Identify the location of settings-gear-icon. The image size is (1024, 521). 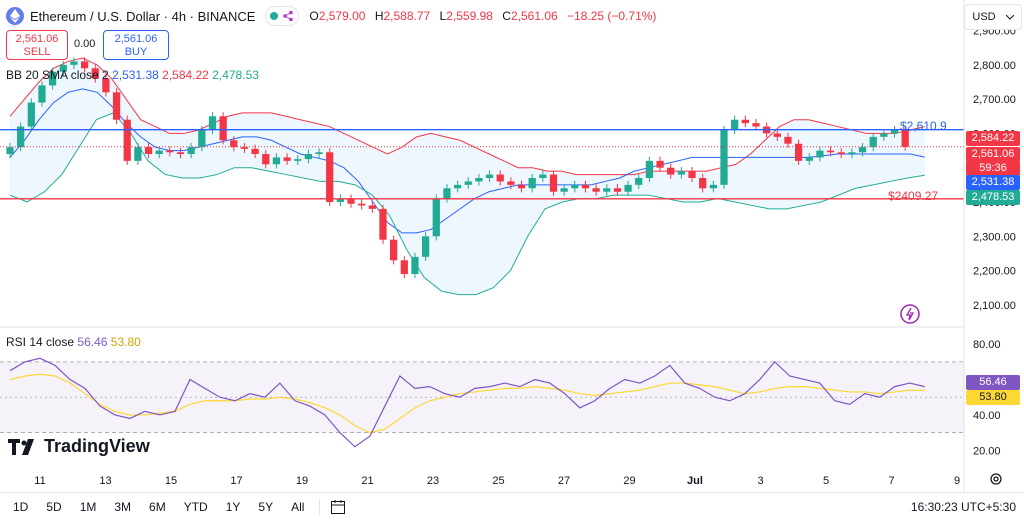
(996, 479).